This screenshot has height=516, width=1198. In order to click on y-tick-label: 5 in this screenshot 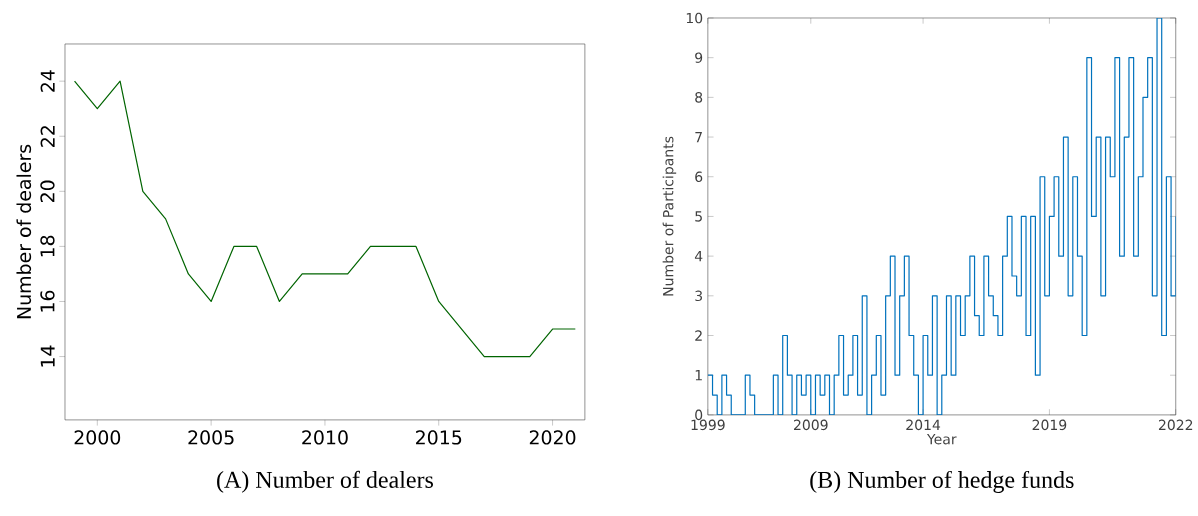, I will do `click(698, 216)`.